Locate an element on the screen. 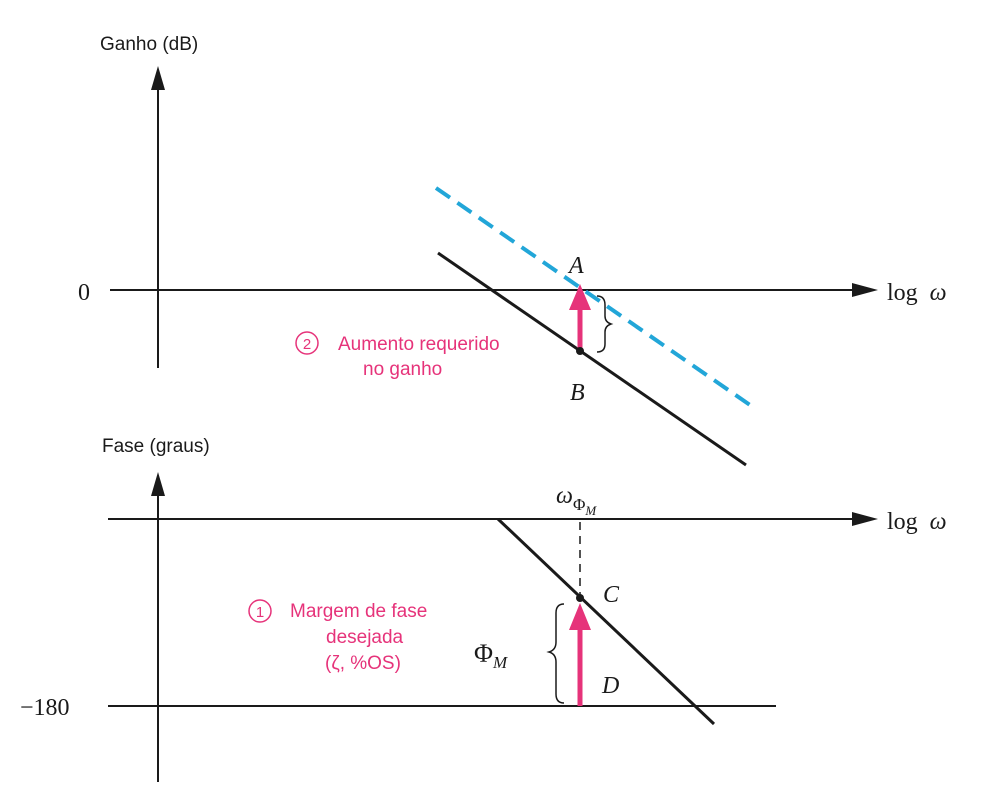 The image size is (995, 799). phi-m-sub: M is located at coordinates (500, 662).